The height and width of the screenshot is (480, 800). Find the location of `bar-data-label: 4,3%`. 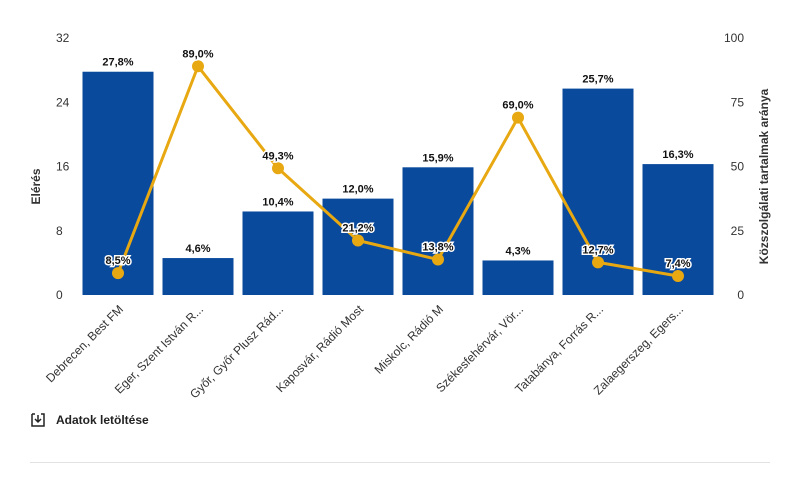

bar-data-label: 4,3% is located at coordinates (517, 251).